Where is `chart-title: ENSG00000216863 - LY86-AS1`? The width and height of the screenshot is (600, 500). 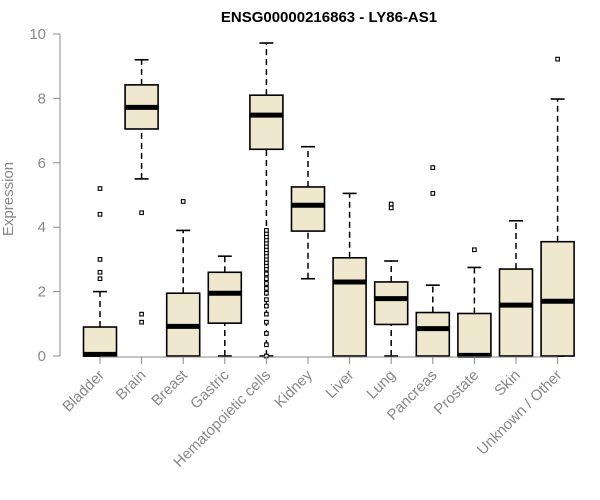 chart-title: ENSG00000216863 - LY86-AS1 is located at coordinates (329, 17).